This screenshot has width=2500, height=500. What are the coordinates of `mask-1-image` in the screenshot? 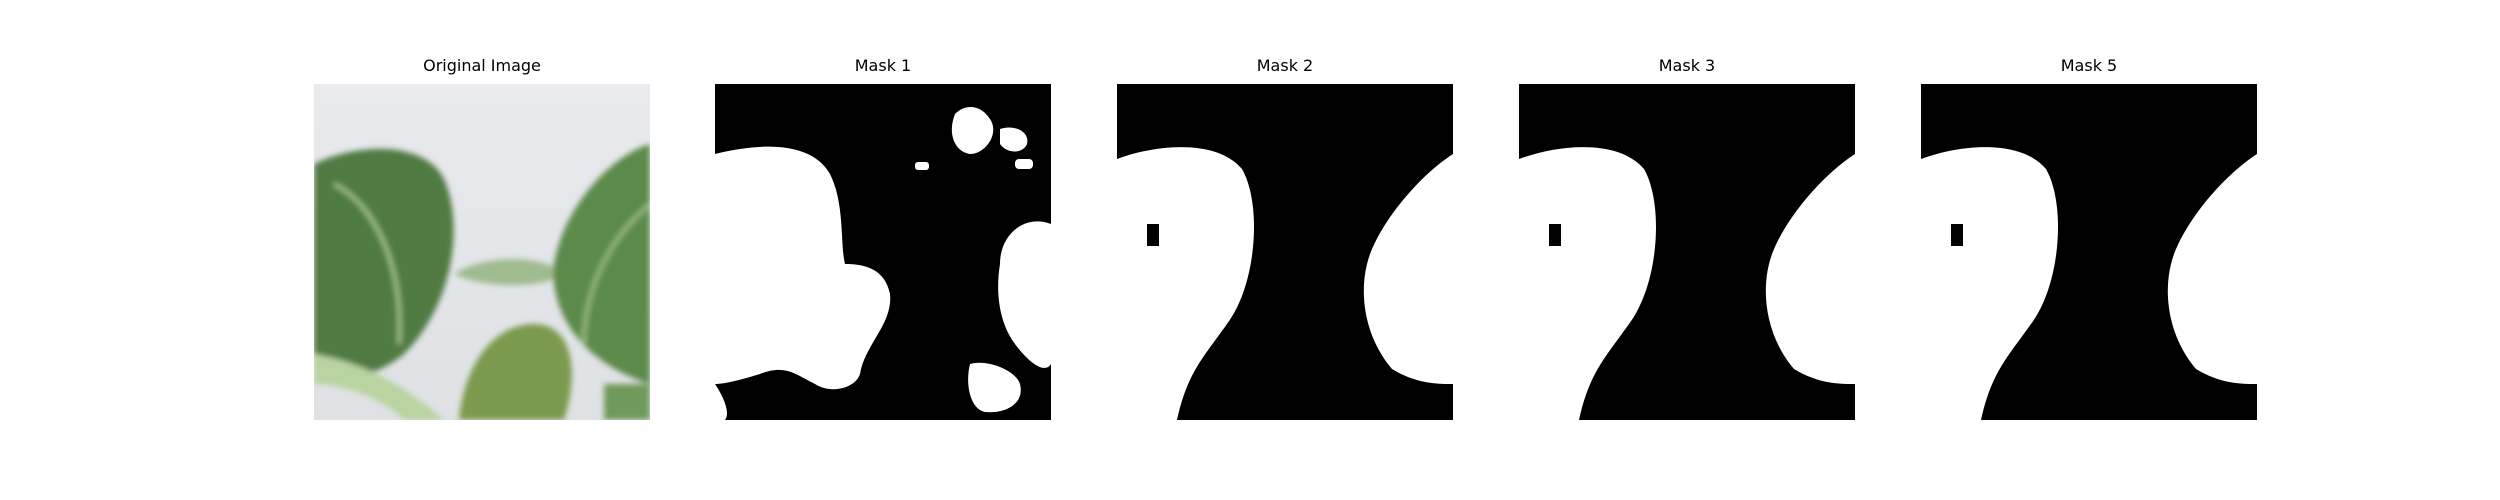 It's located at (883, 252).